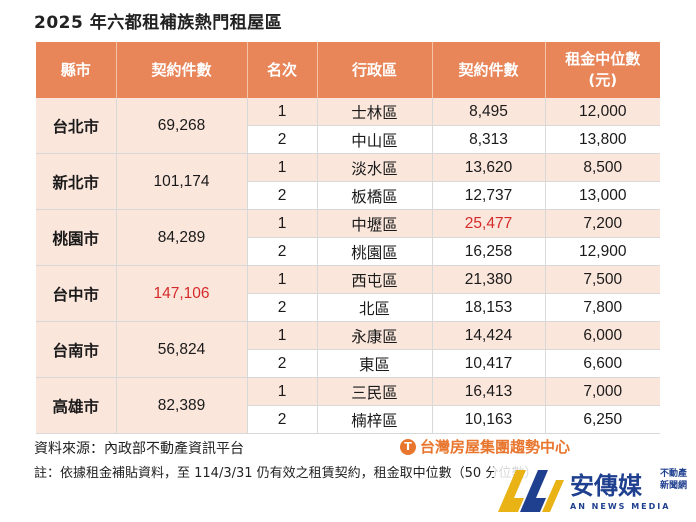 The height and width of the screenshot is (522, 696). Describe the element at coordinates (489, 307) in the screenshot. I see `district-count-cell: 18,153` at that location.